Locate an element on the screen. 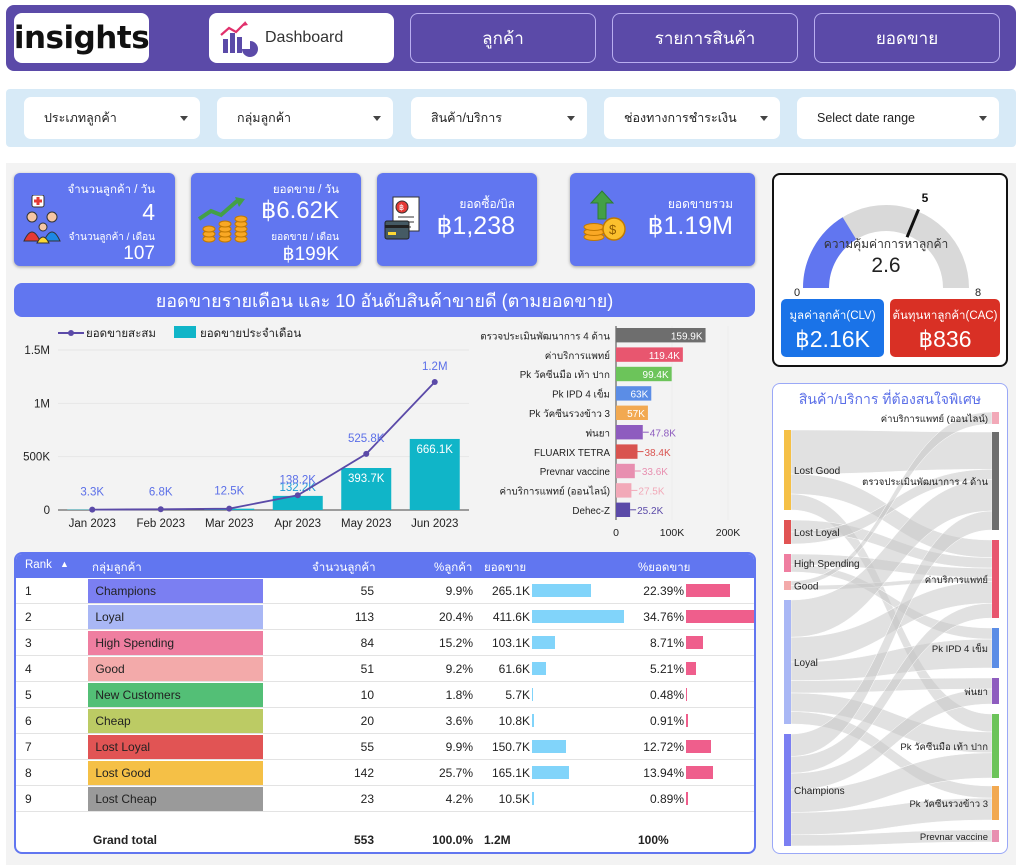 This screenshot has height=865, width=1024. bar-data-label: 25.2K is located at coordinates (650, 511).